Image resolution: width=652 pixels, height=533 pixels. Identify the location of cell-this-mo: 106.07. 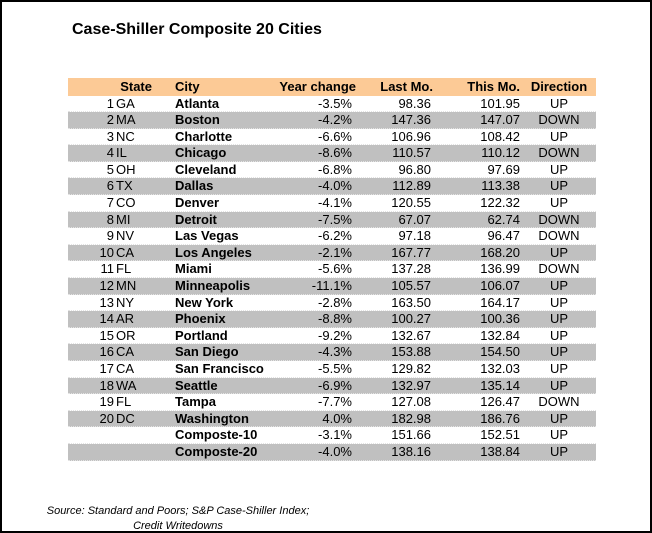
(500, 286).